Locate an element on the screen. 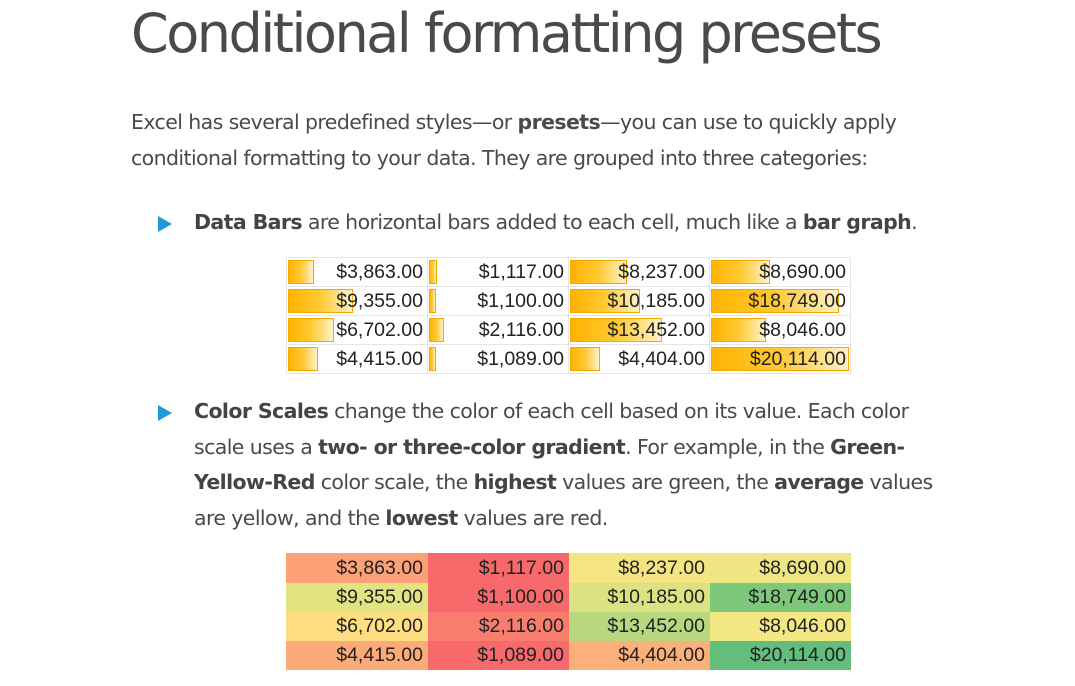 The image size is (1075, 686). bullet-bold: average is located at coordinates (819, 482).